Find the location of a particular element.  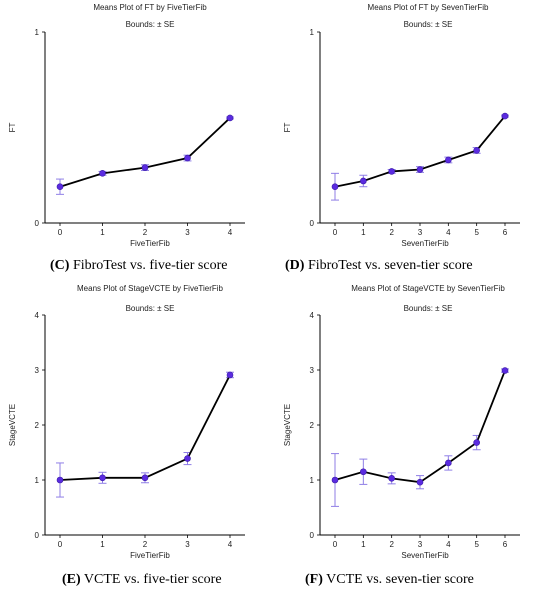

caption-letter: (E) is located at coordinates (71, 579).